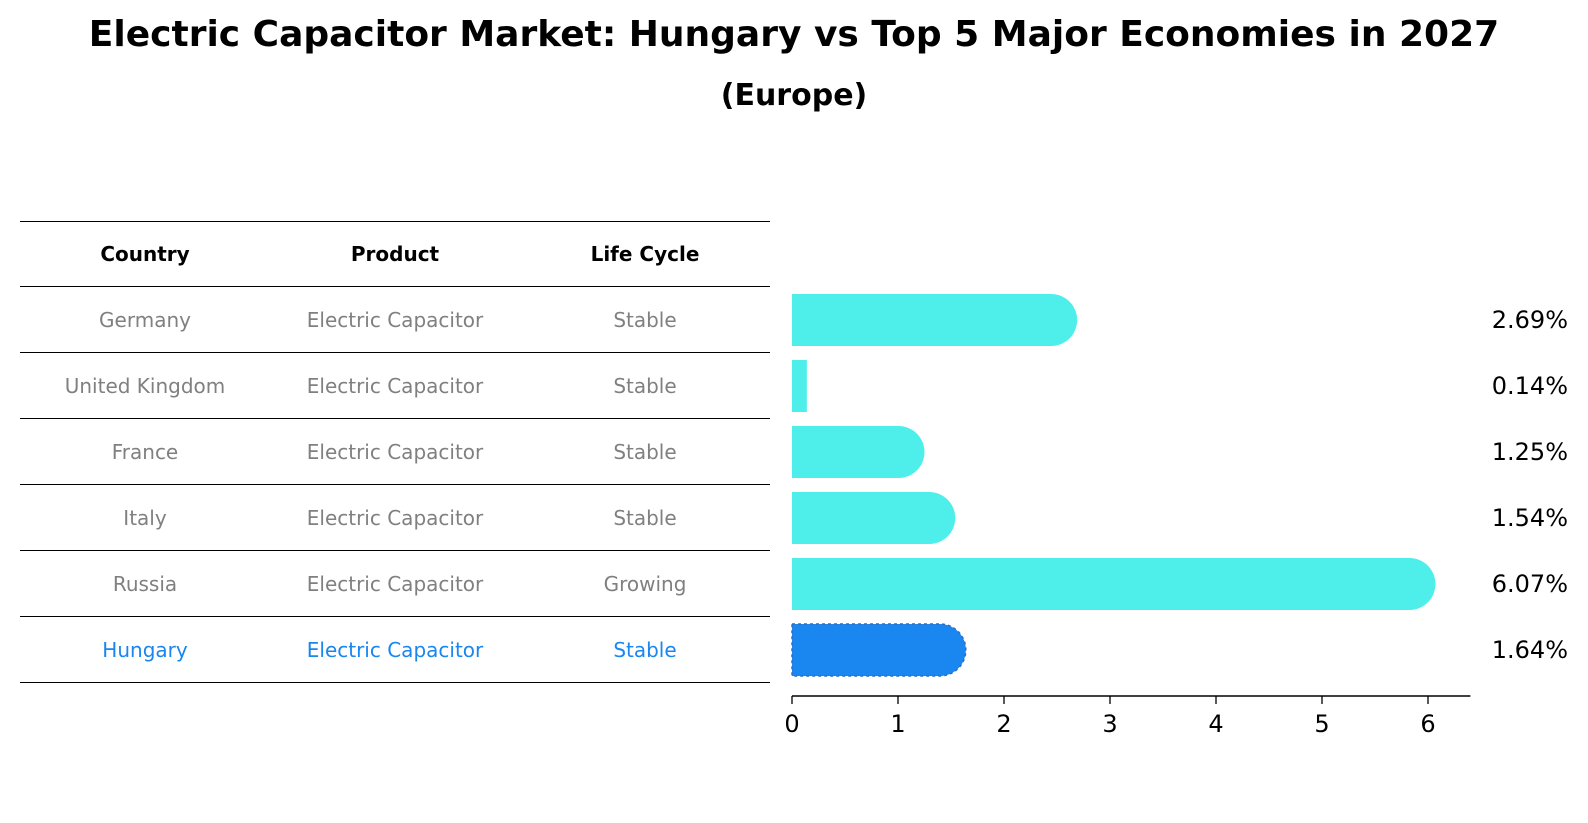 This screenshot has height=823, width=1588. Describe the element at coordinates (145, 649) in the screenshot. I see `cell-country: Hungary` at that location.